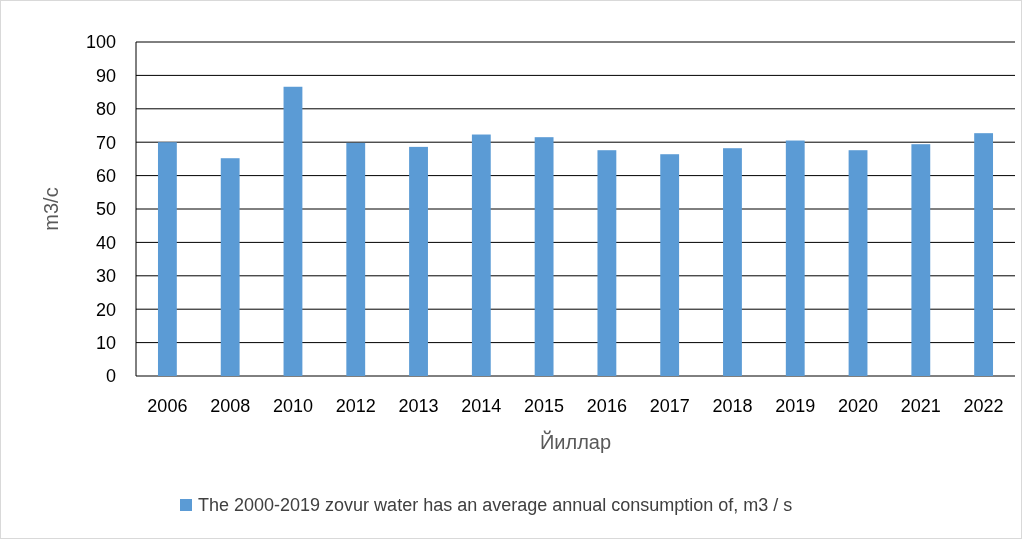  What do you see at coordinates (110, 376) in the screenshot?
I see `y-tick-label: 0` at bounding box center [110, 376].